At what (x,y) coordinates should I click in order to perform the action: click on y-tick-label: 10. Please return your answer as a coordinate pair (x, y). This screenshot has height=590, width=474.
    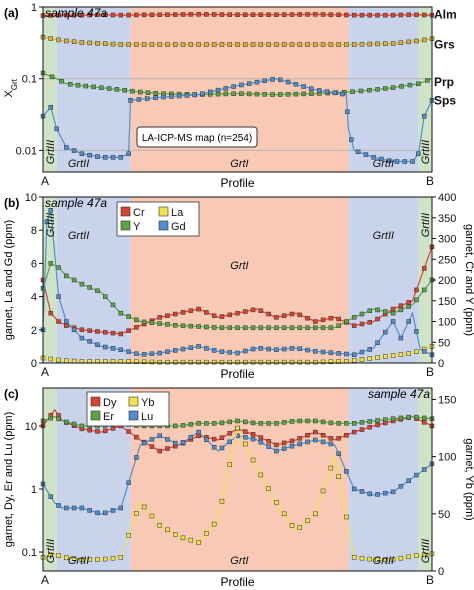
    Looking at the image, I should click on (31, 427).